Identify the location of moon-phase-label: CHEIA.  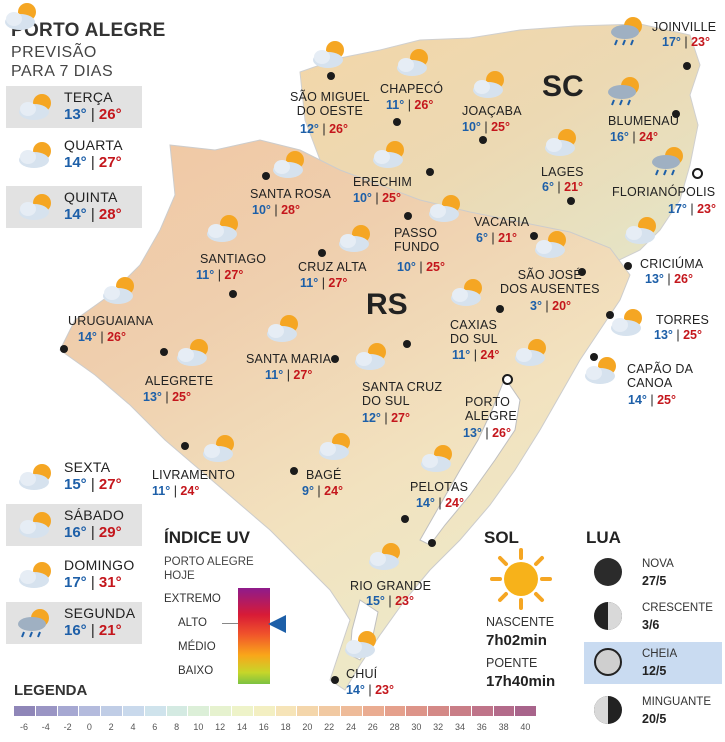
(660, 654).